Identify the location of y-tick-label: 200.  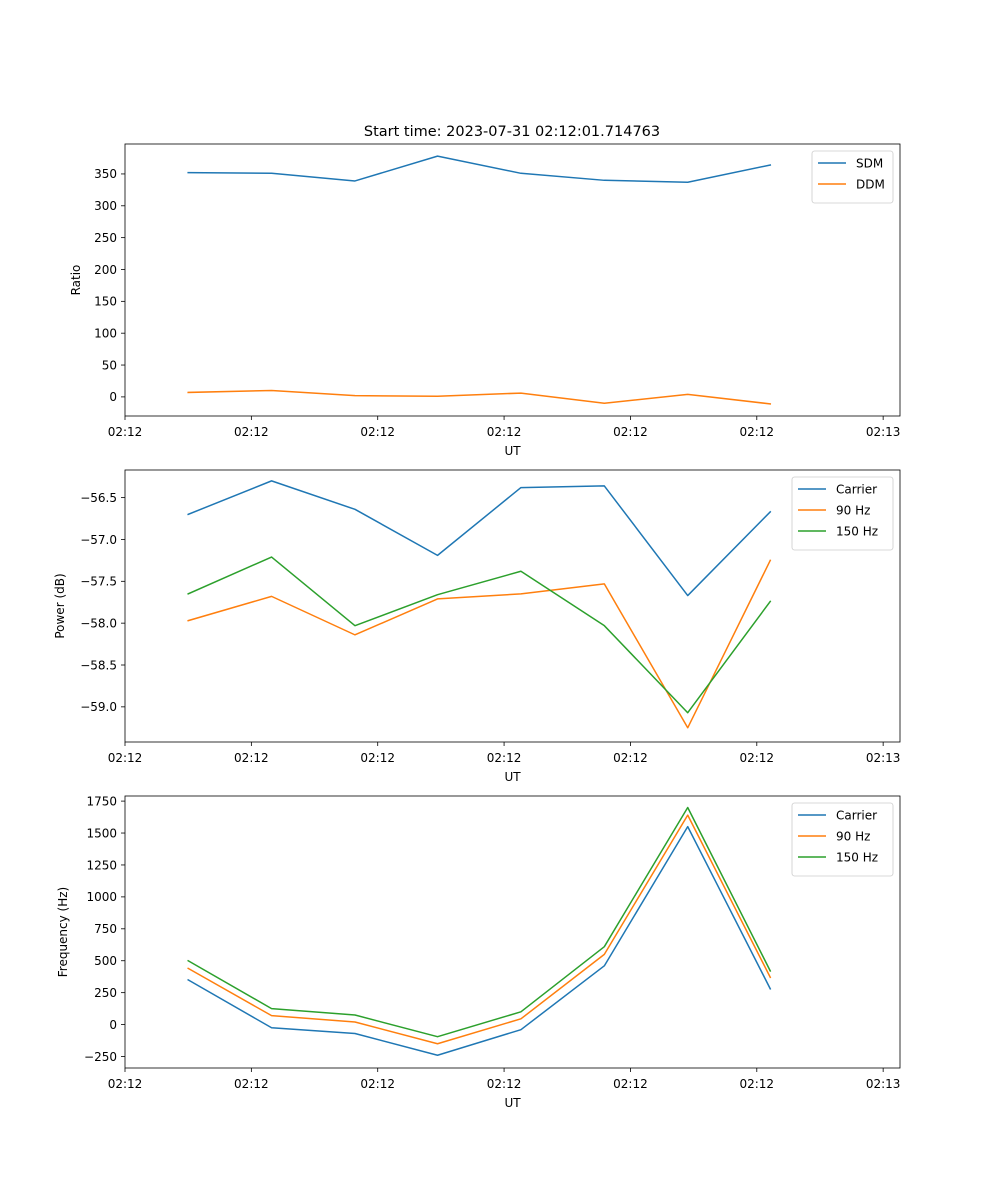
(105, 270).